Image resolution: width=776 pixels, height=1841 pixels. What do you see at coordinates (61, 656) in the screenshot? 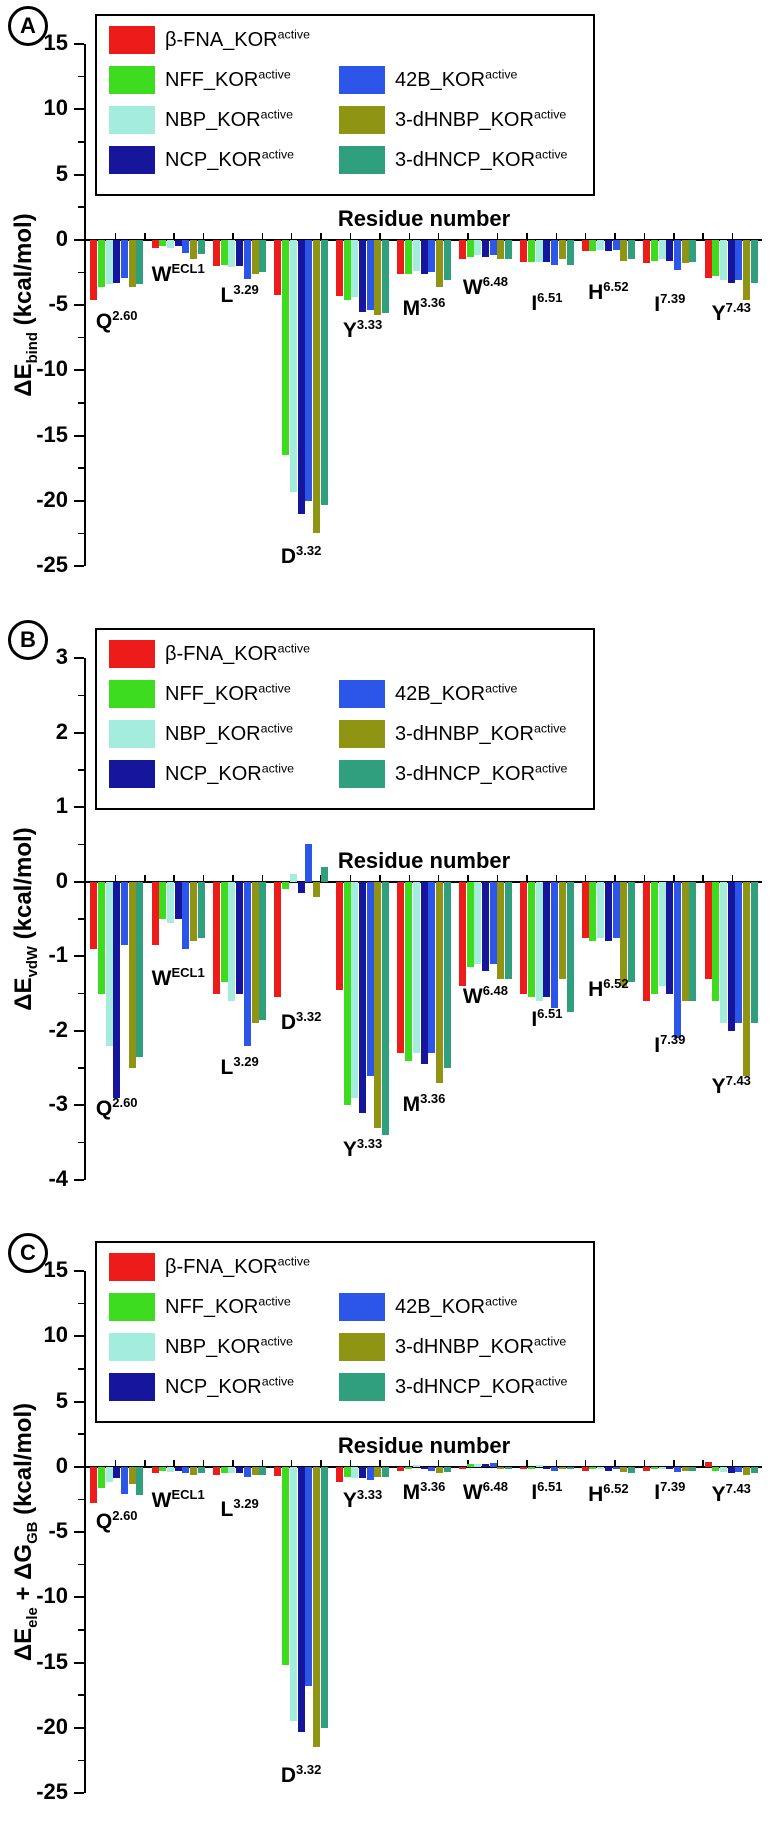
I see `y-axis-tick-label: 3` at bounding box center [61, 656].